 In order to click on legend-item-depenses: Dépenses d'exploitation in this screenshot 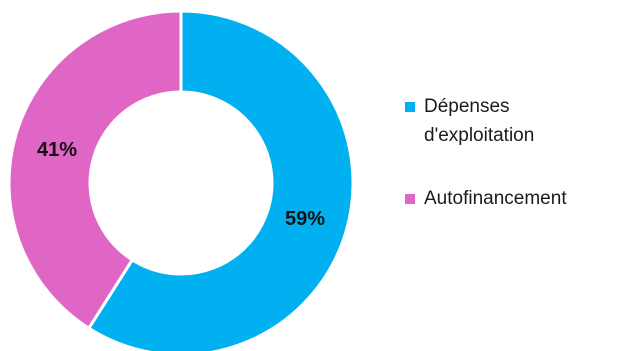, I will do `click(510, 121)`.